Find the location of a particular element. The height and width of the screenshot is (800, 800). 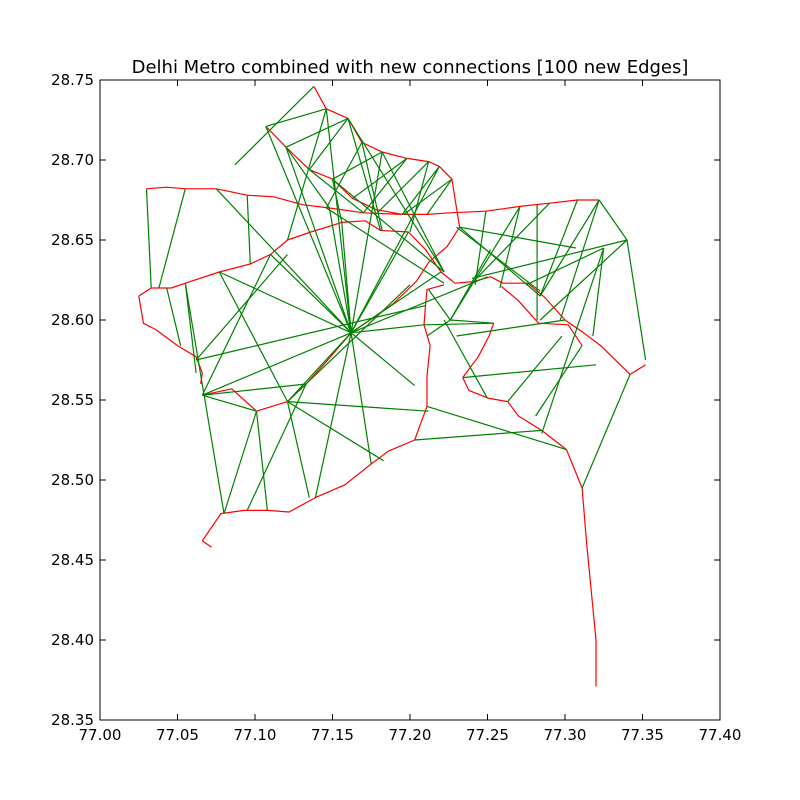

x-tick-label: 77.00 is located at coordinates (100, 735).